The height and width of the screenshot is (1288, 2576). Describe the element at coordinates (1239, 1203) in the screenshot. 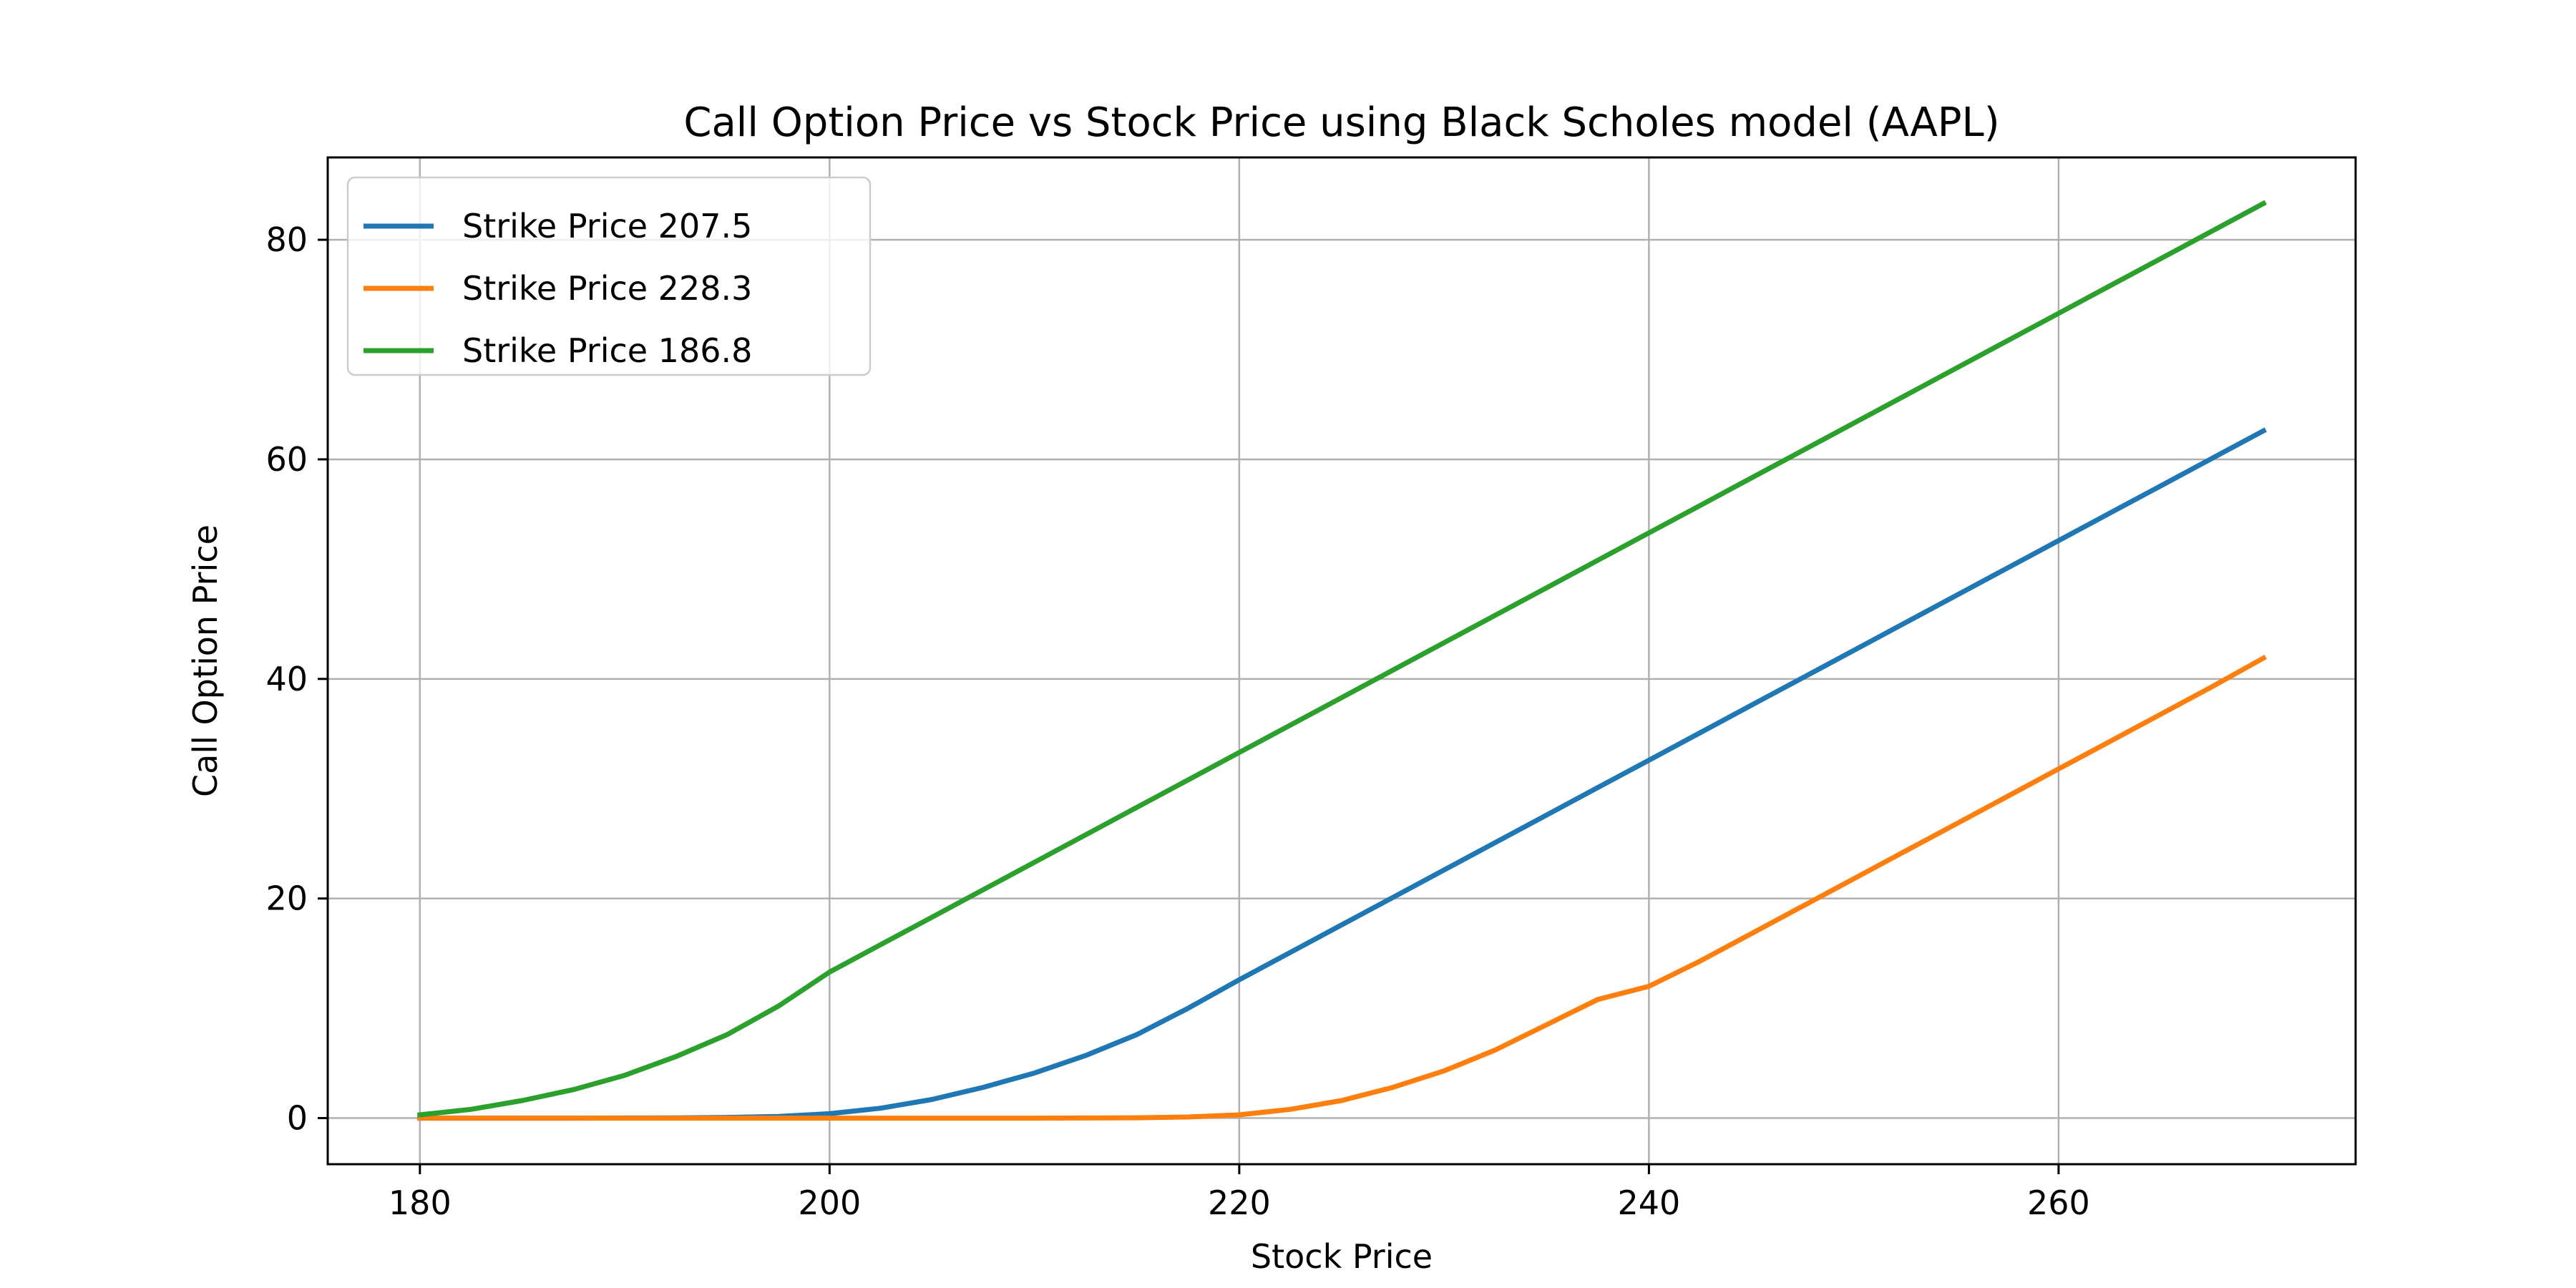

I see `x-tick-label: 220` at that location.